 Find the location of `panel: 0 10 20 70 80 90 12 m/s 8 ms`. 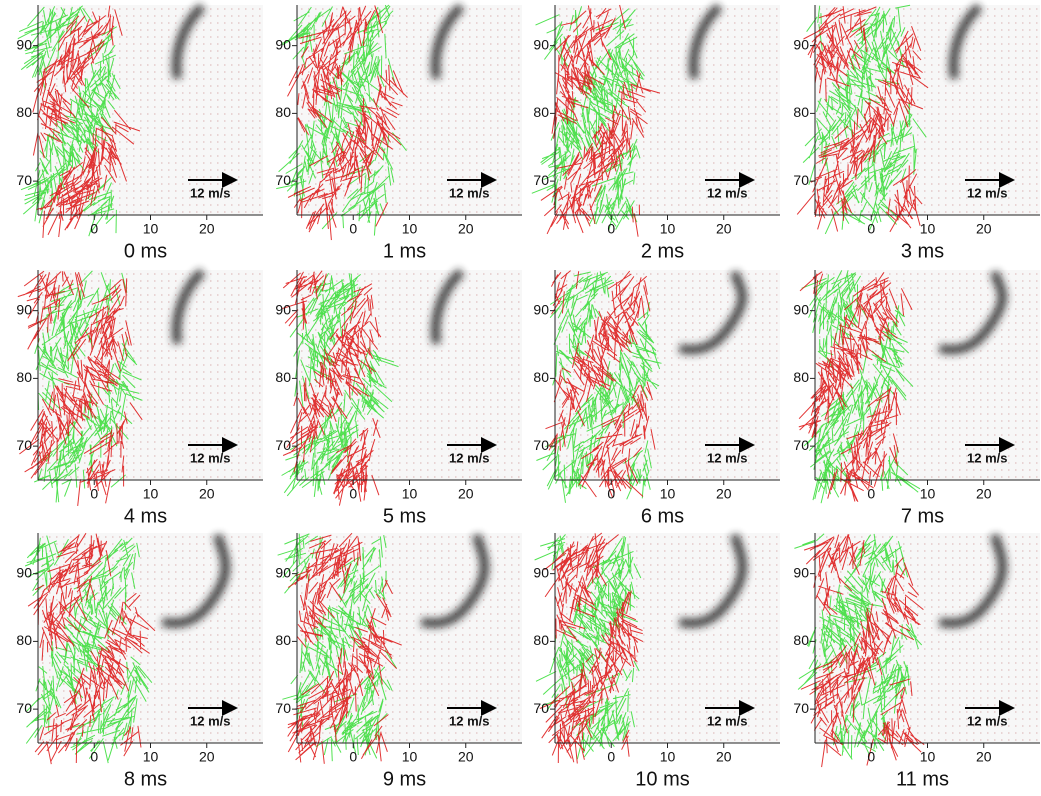

panel: 0 10 20 70 80 90 12 m/s 8 ms is located at coordinates (139, 661).